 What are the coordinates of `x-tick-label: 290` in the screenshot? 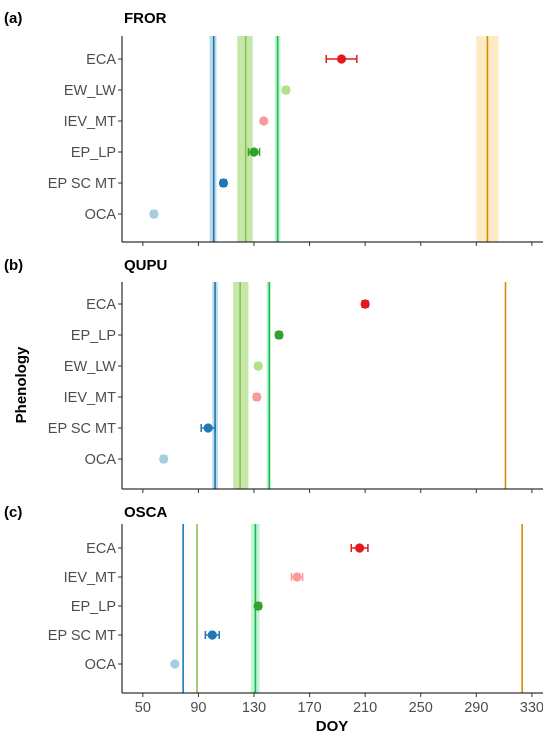 It's located at (476, 708).